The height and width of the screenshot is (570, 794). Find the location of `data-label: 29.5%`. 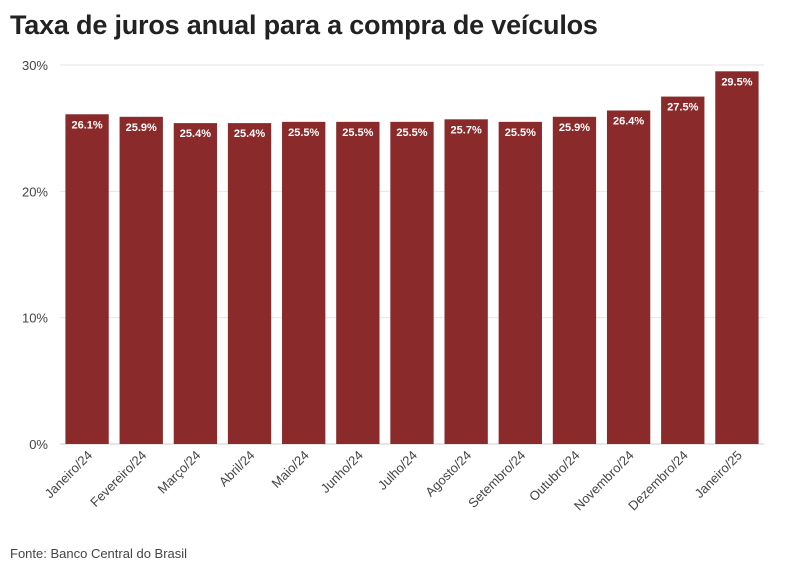

data-label: 29.5% is located at coordinates (736, 82).